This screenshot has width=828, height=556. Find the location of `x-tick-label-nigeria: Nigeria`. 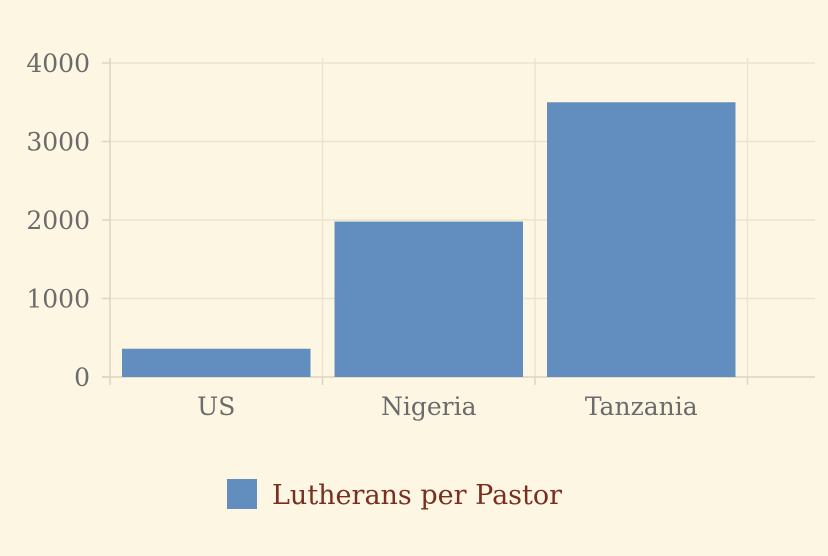

x-tick-label-nigeria: Nigeria is located at coordinates (429, 406).